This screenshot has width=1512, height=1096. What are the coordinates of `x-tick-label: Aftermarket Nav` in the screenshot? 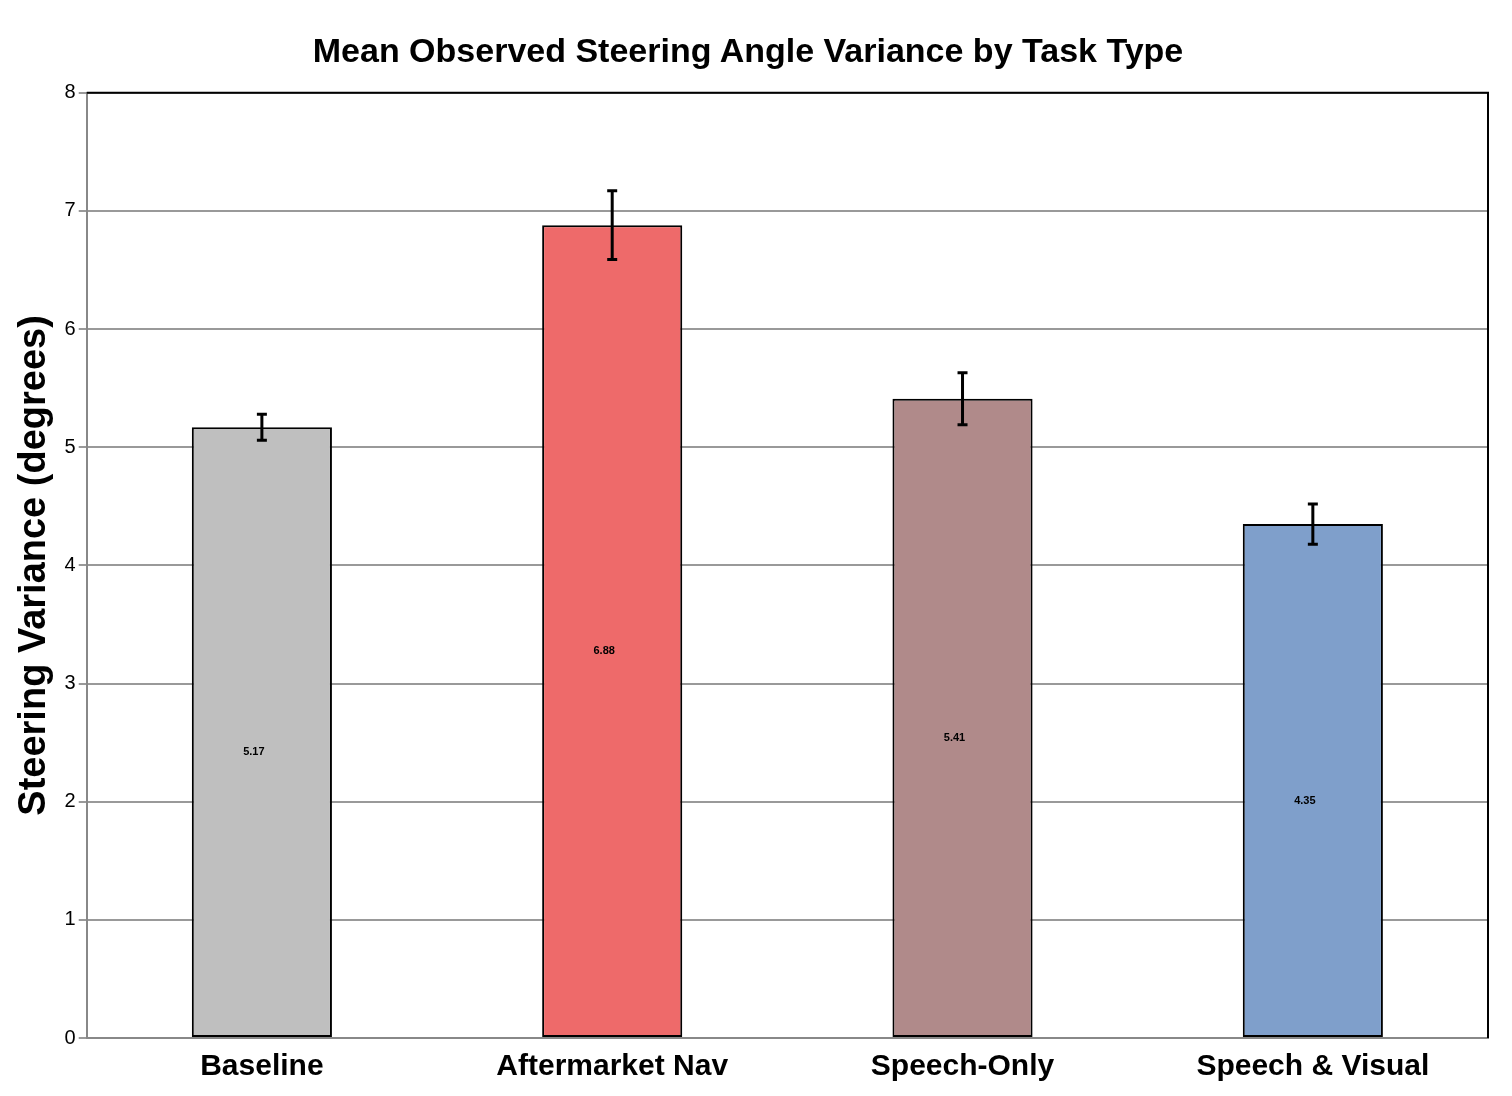 It's located at (612, 1065).